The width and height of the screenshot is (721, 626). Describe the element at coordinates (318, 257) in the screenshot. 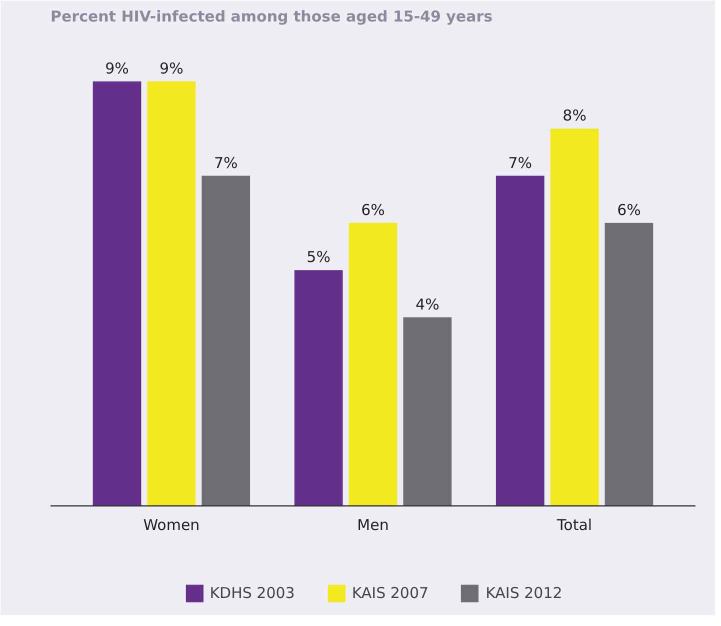

I see `data-label: 5%` at that location.